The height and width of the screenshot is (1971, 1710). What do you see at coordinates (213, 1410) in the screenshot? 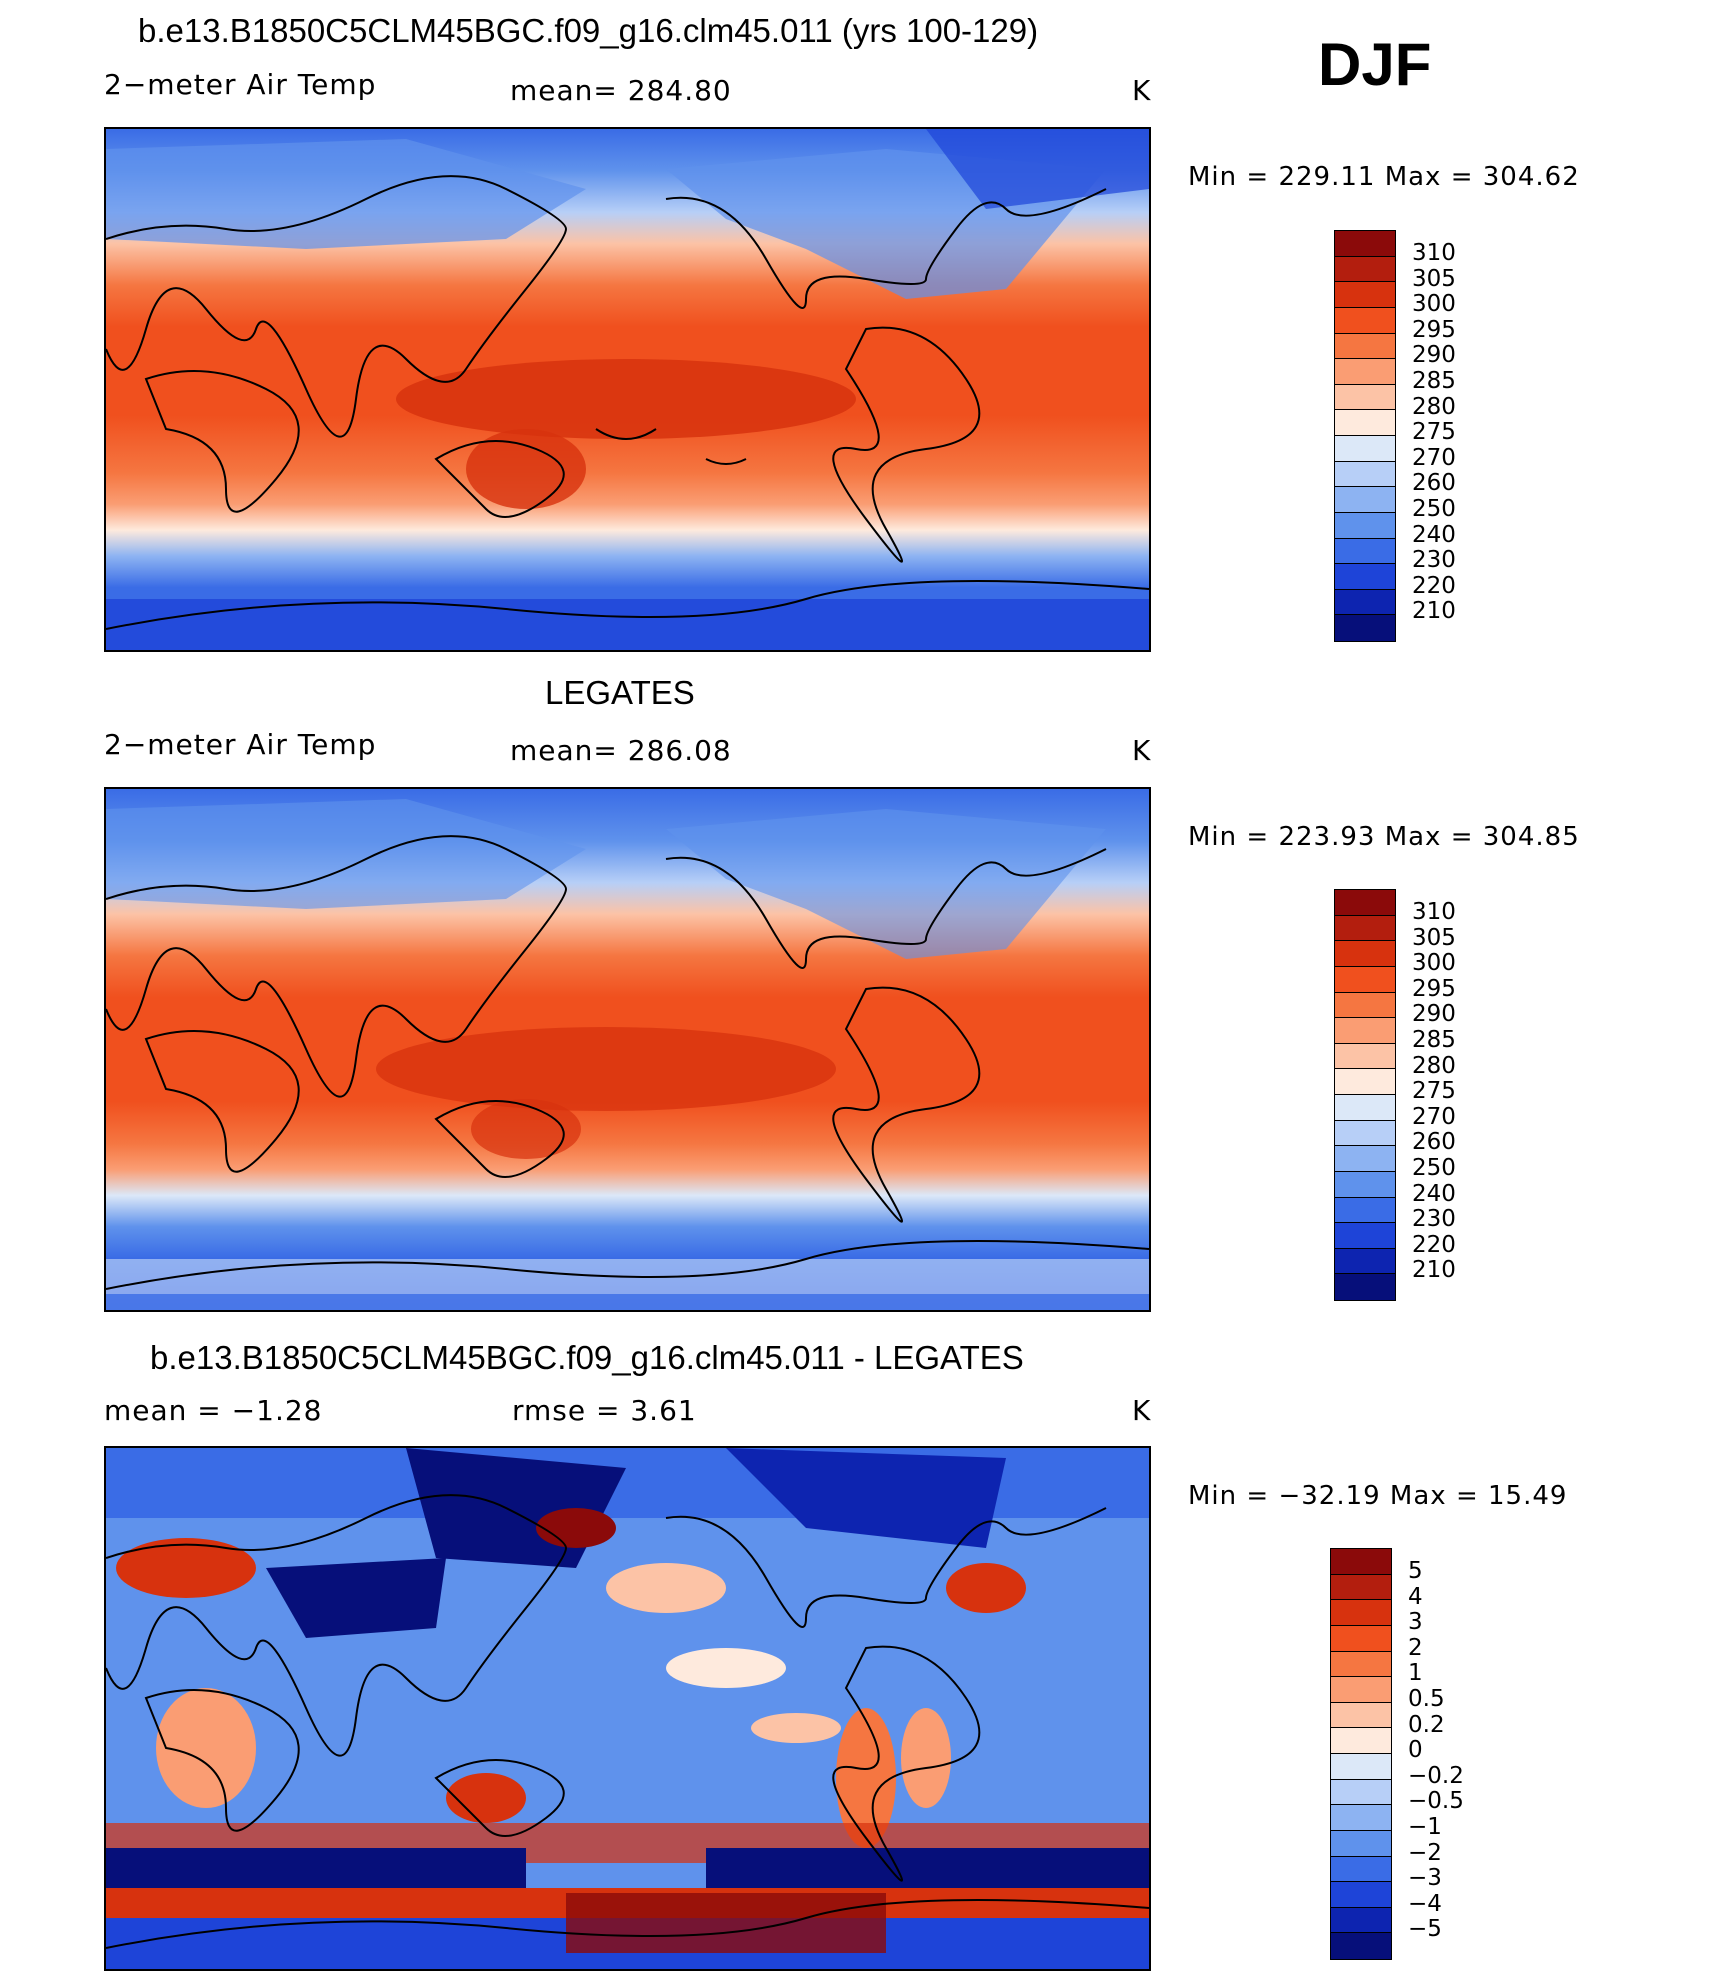
I see `panel3-mean-label: mean = −1.28` at bounding box center [213, 1410].